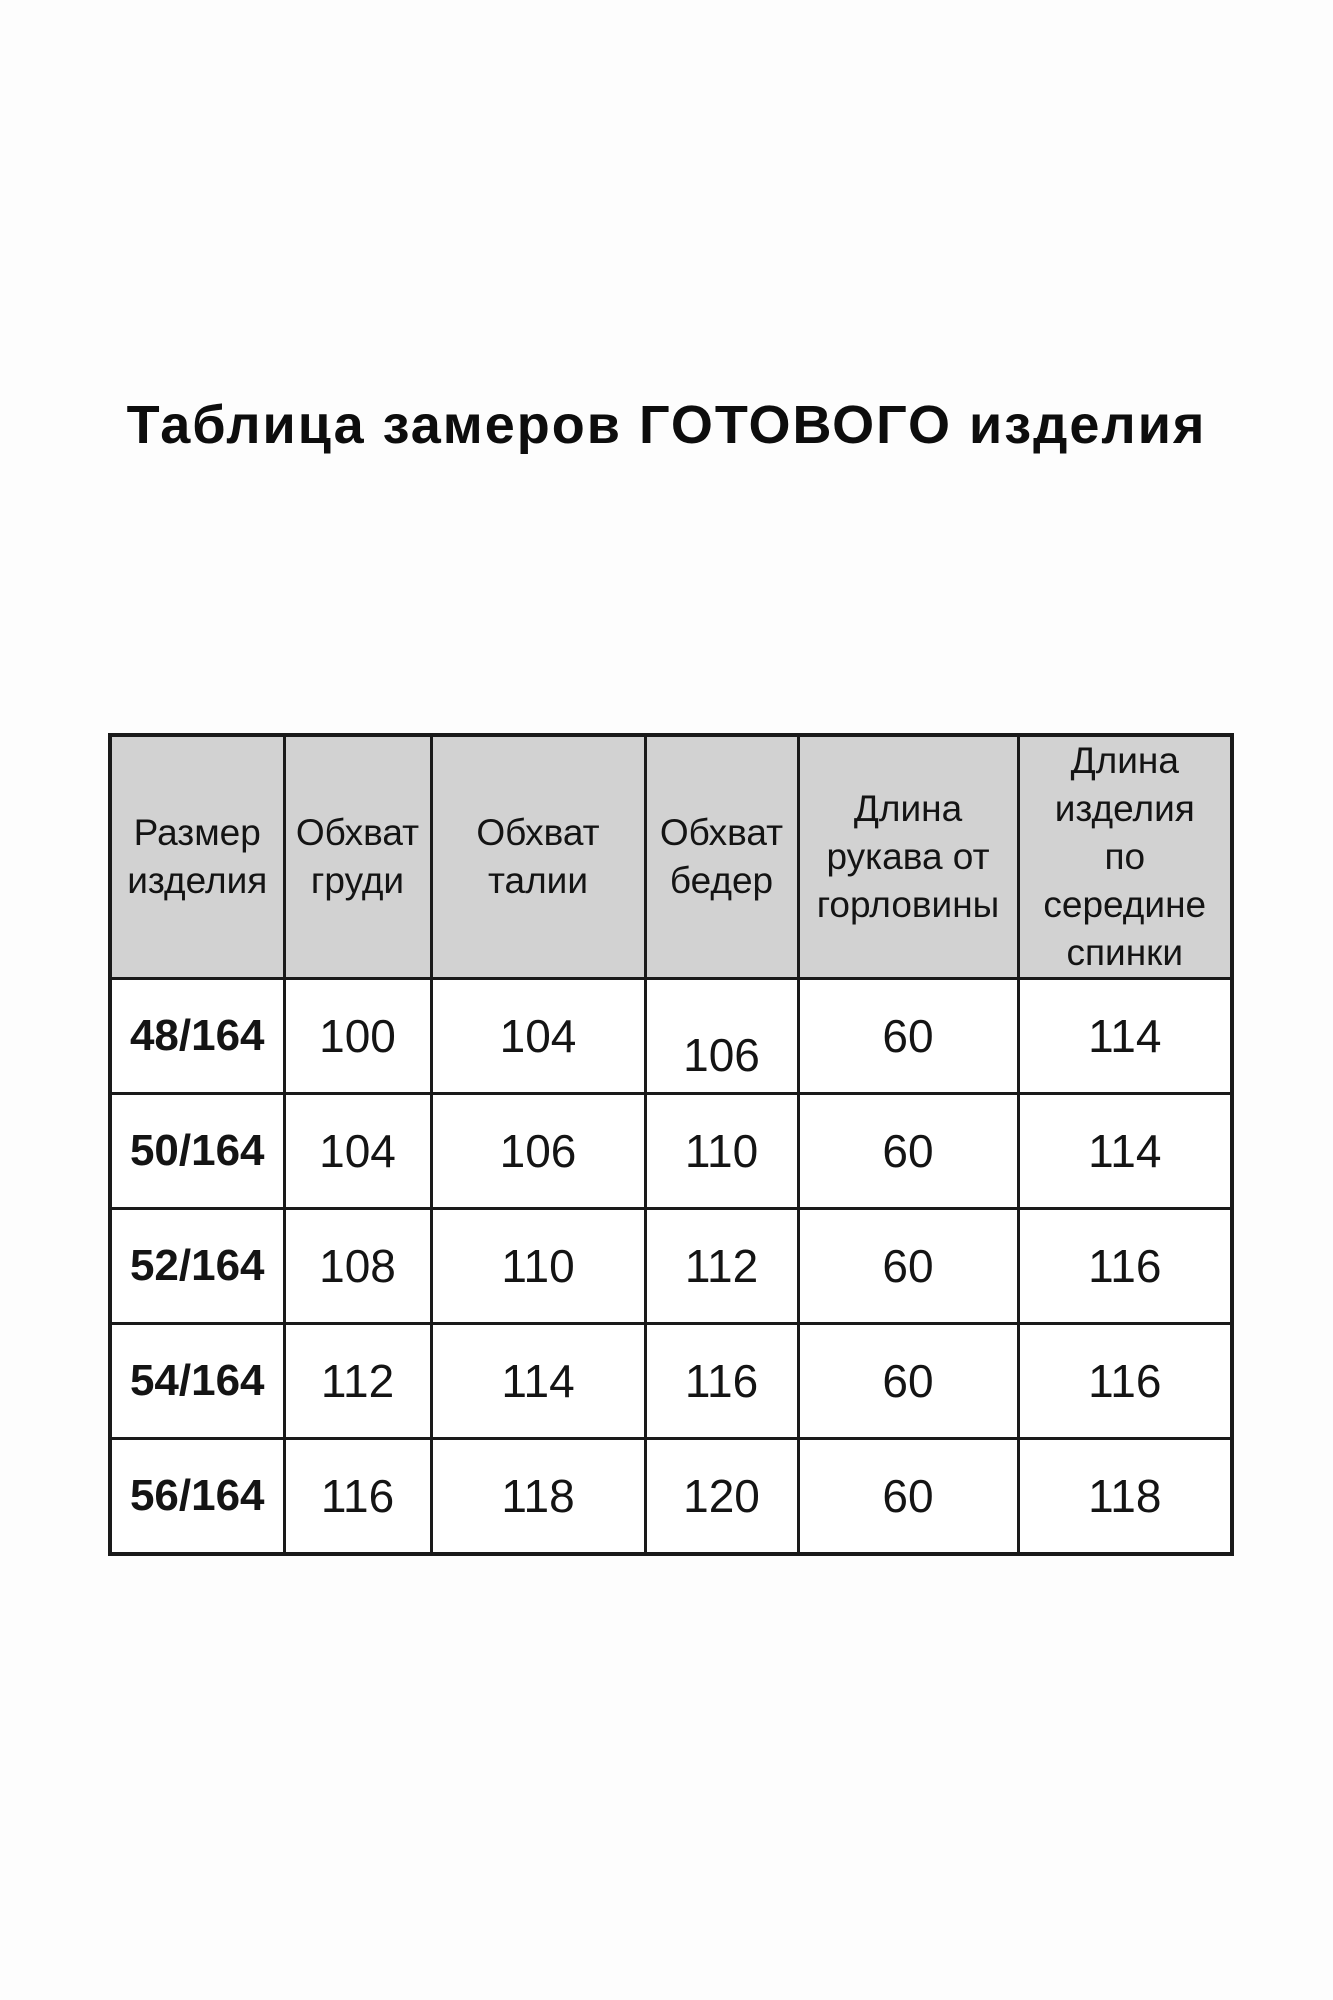  What do you see at coordinates (197, 1496) in the screenshot?
I see `size-cell: 56/164` at bounding box center [197, 1496].